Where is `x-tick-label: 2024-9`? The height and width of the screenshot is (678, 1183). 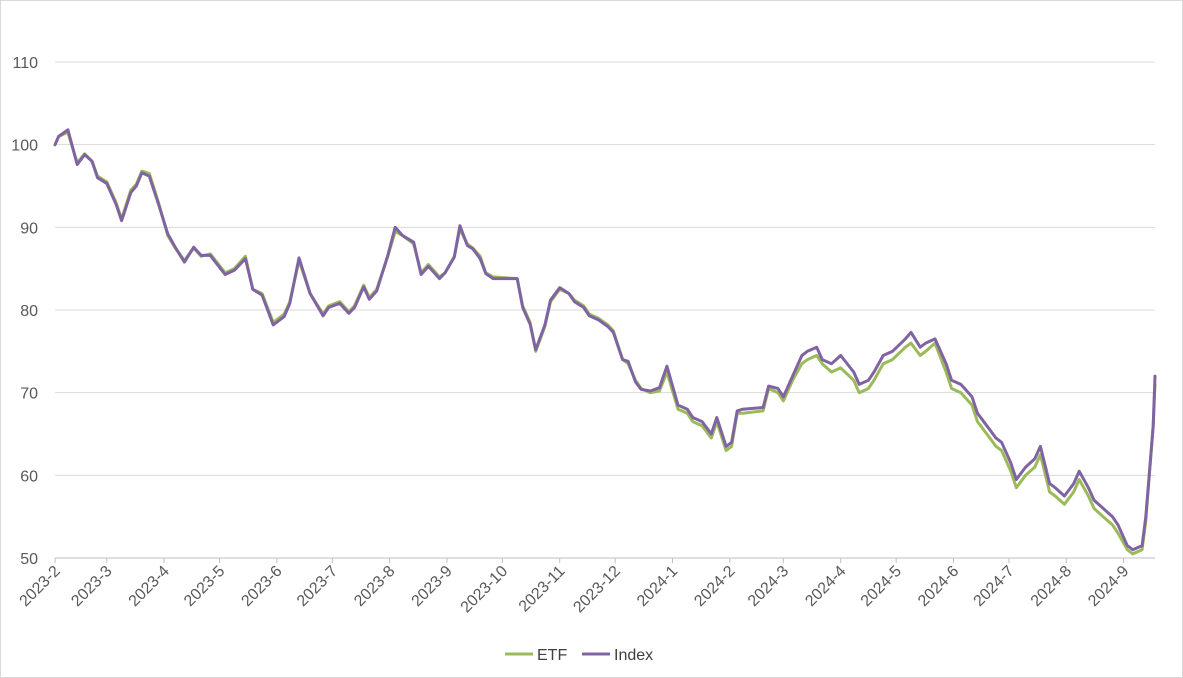 x-tick-label: 2024-9 is located at coordinates (1108, 586).